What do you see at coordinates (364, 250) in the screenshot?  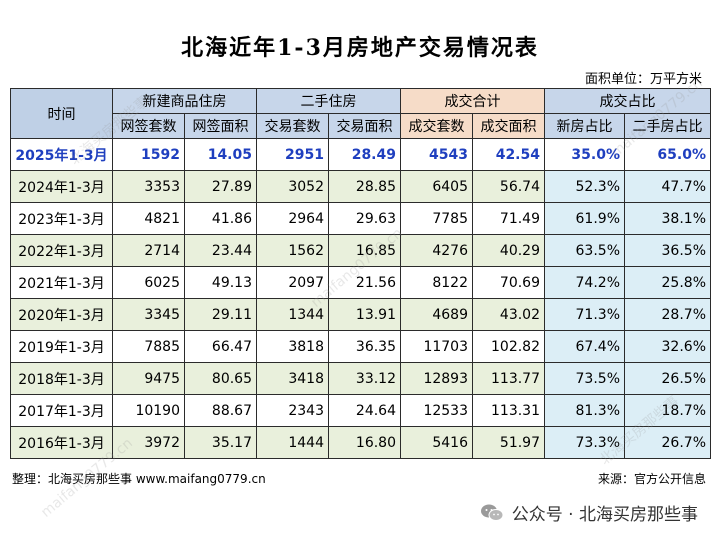 I see `used-area-cell: 16.85` at bounding box center [364, 250].